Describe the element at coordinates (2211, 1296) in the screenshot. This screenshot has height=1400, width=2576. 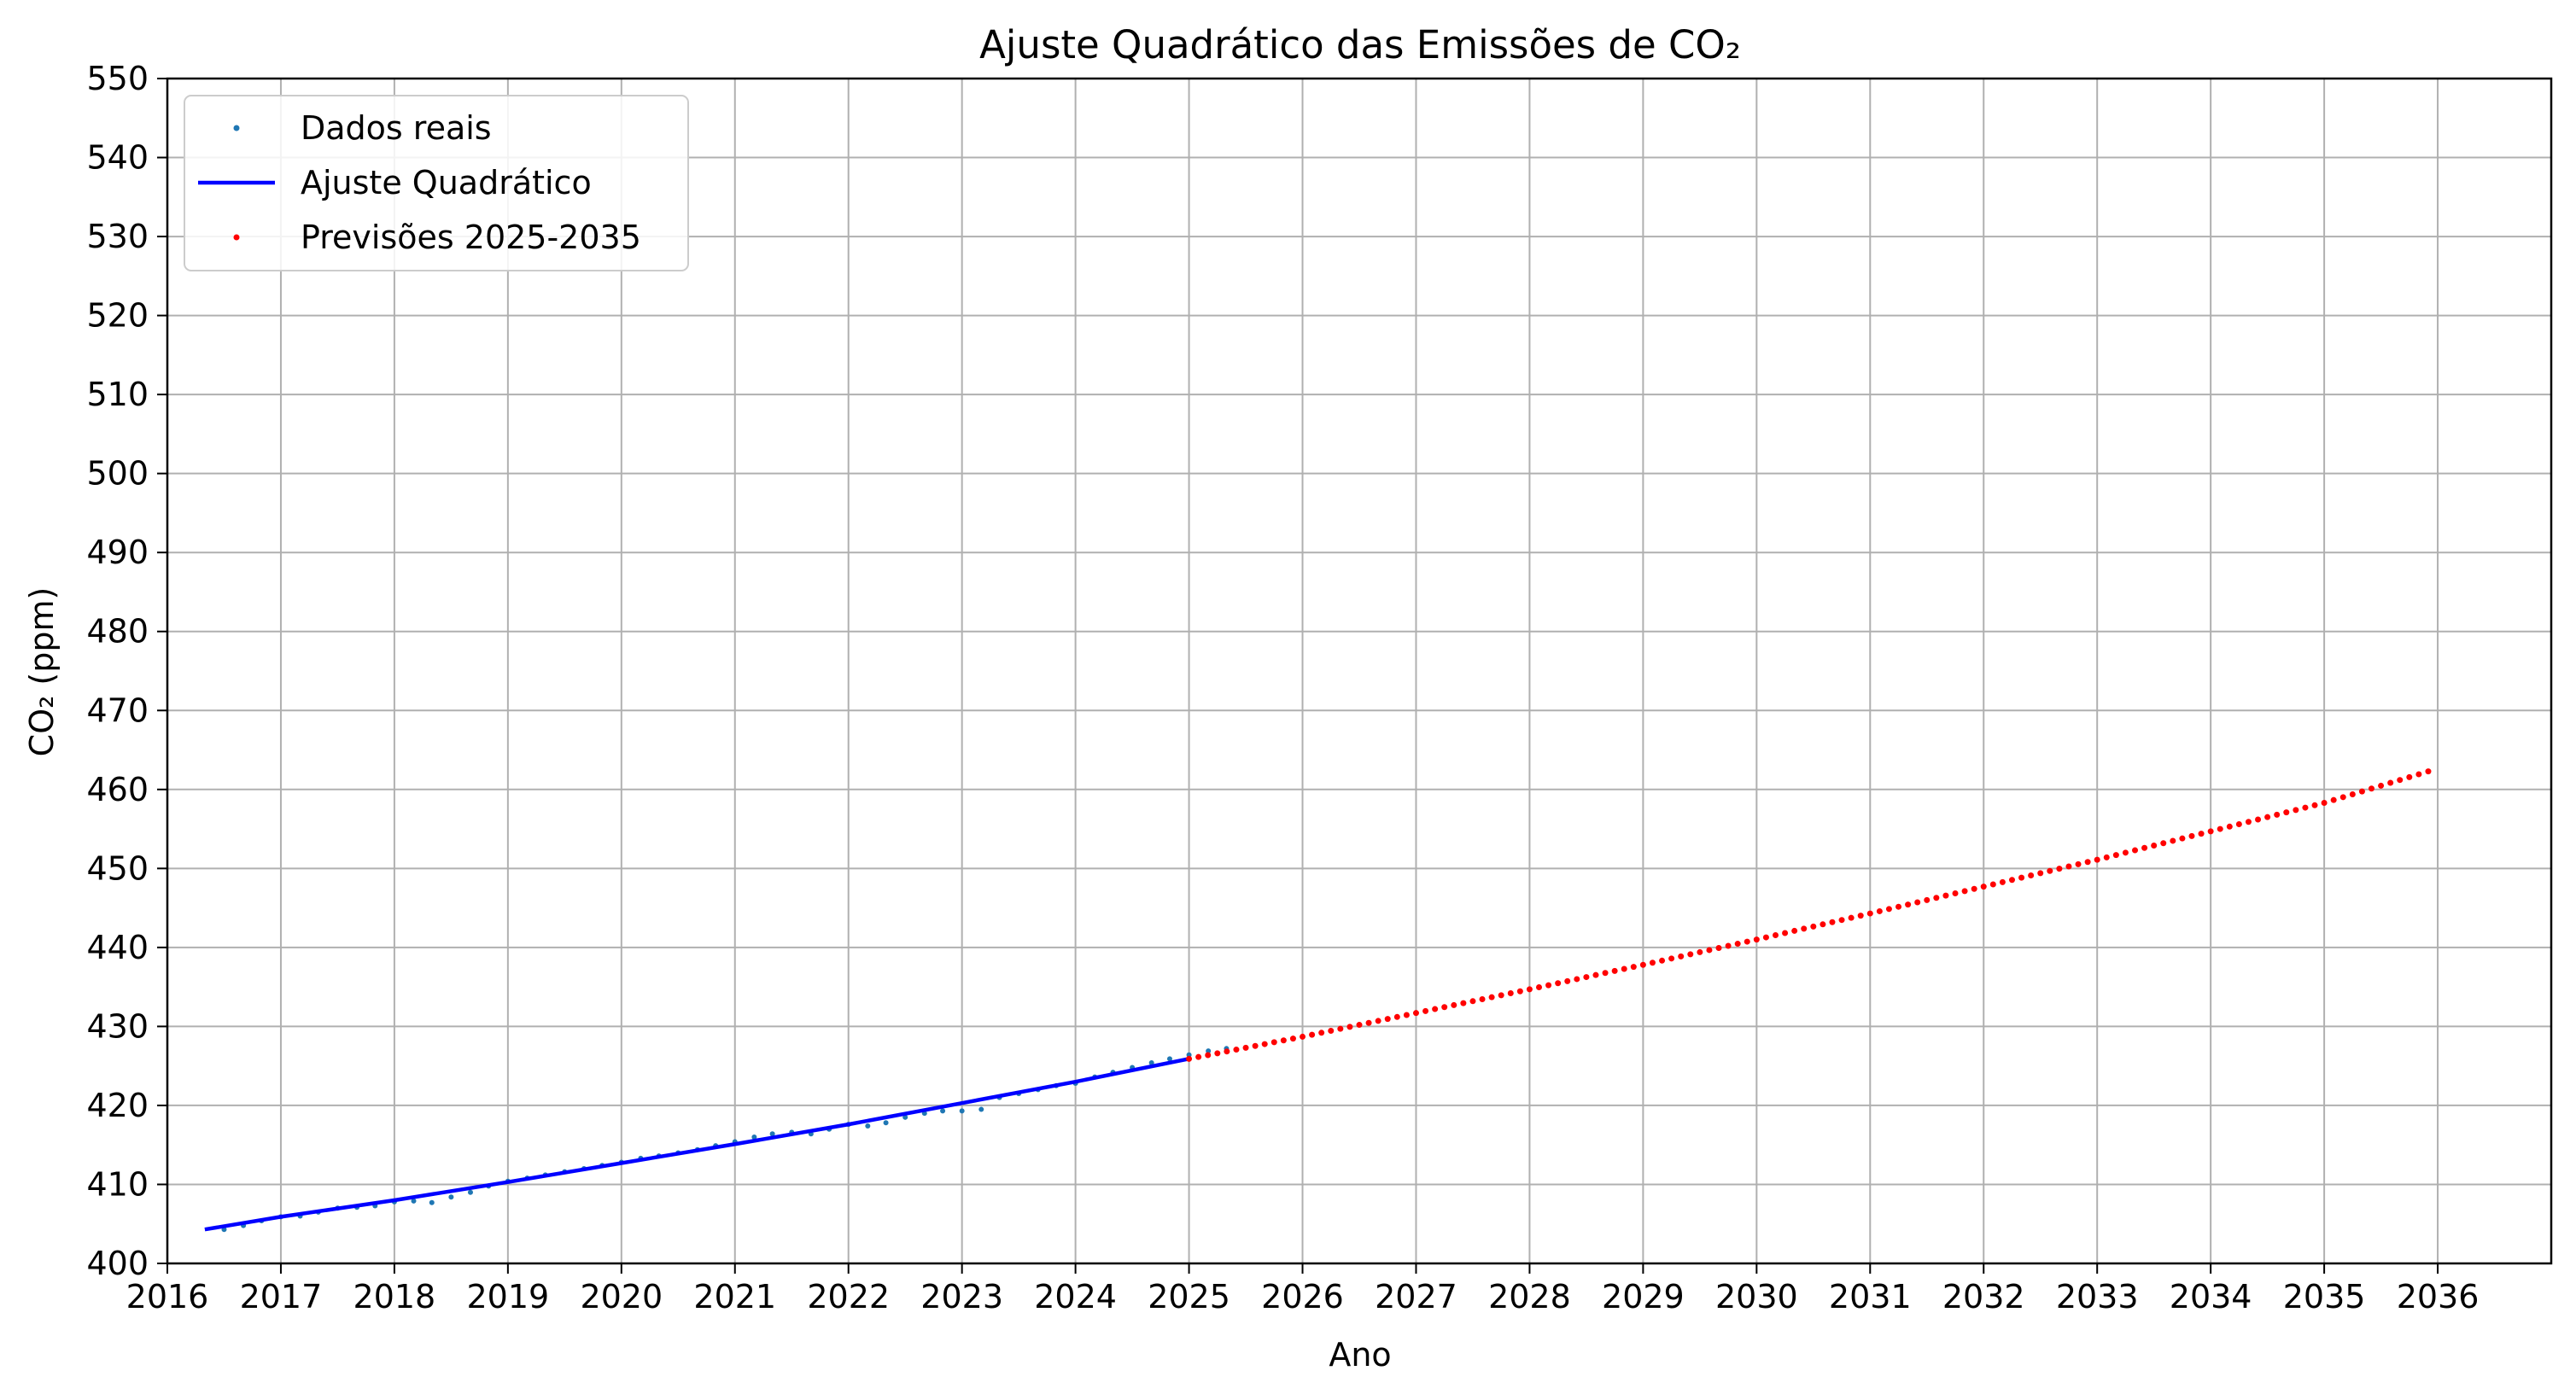
I see `x-tick-label: 2034` at that location.